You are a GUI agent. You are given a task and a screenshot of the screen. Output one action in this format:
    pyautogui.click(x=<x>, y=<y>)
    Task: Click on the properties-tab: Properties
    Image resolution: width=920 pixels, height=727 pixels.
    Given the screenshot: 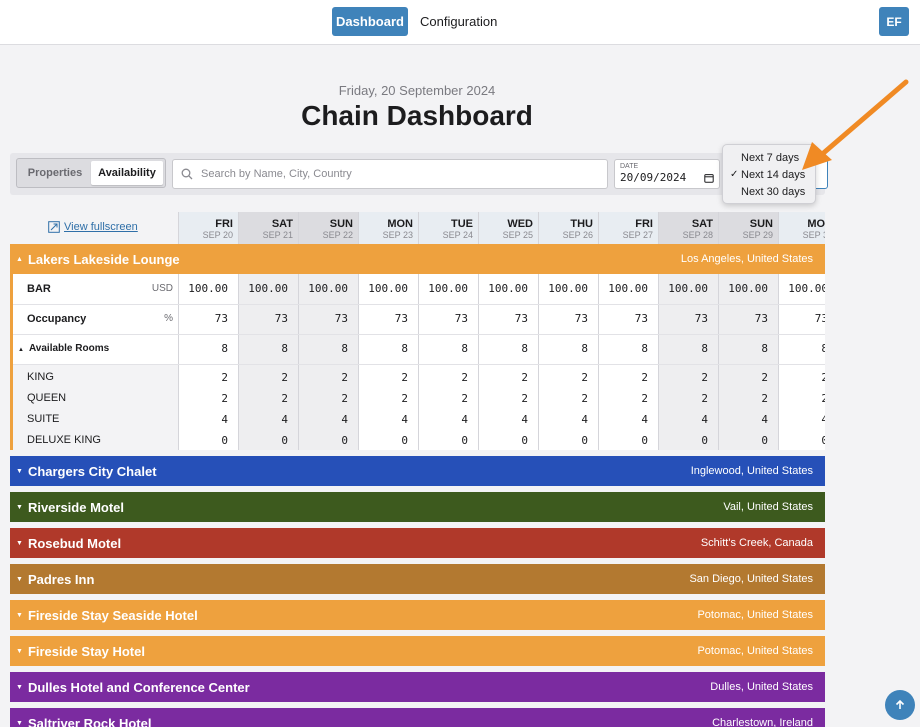 What is the action you would take?
    pyautogui.click(x=55, y=173)
    